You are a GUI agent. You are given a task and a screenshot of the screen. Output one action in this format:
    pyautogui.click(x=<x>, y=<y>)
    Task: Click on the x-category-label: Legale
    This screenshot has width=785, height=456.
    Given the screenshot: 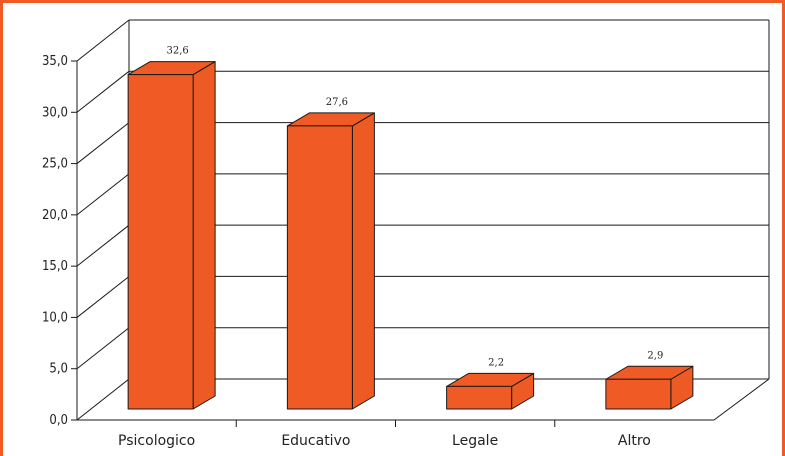 What is the action you would take?
    pyautogui.click(x=475, y=441)
    